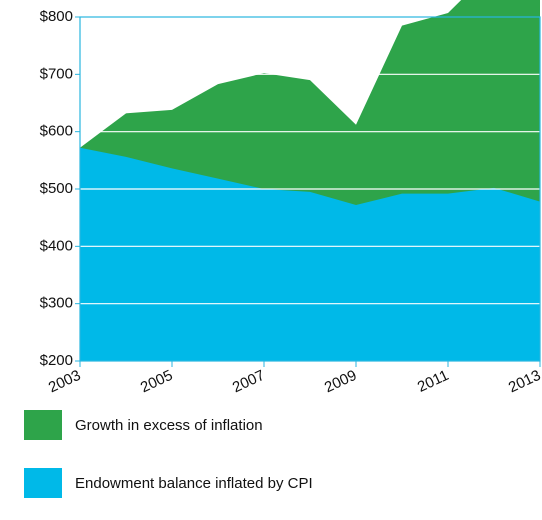  I want to click on y-tick-label: $400, so click(56, 245).